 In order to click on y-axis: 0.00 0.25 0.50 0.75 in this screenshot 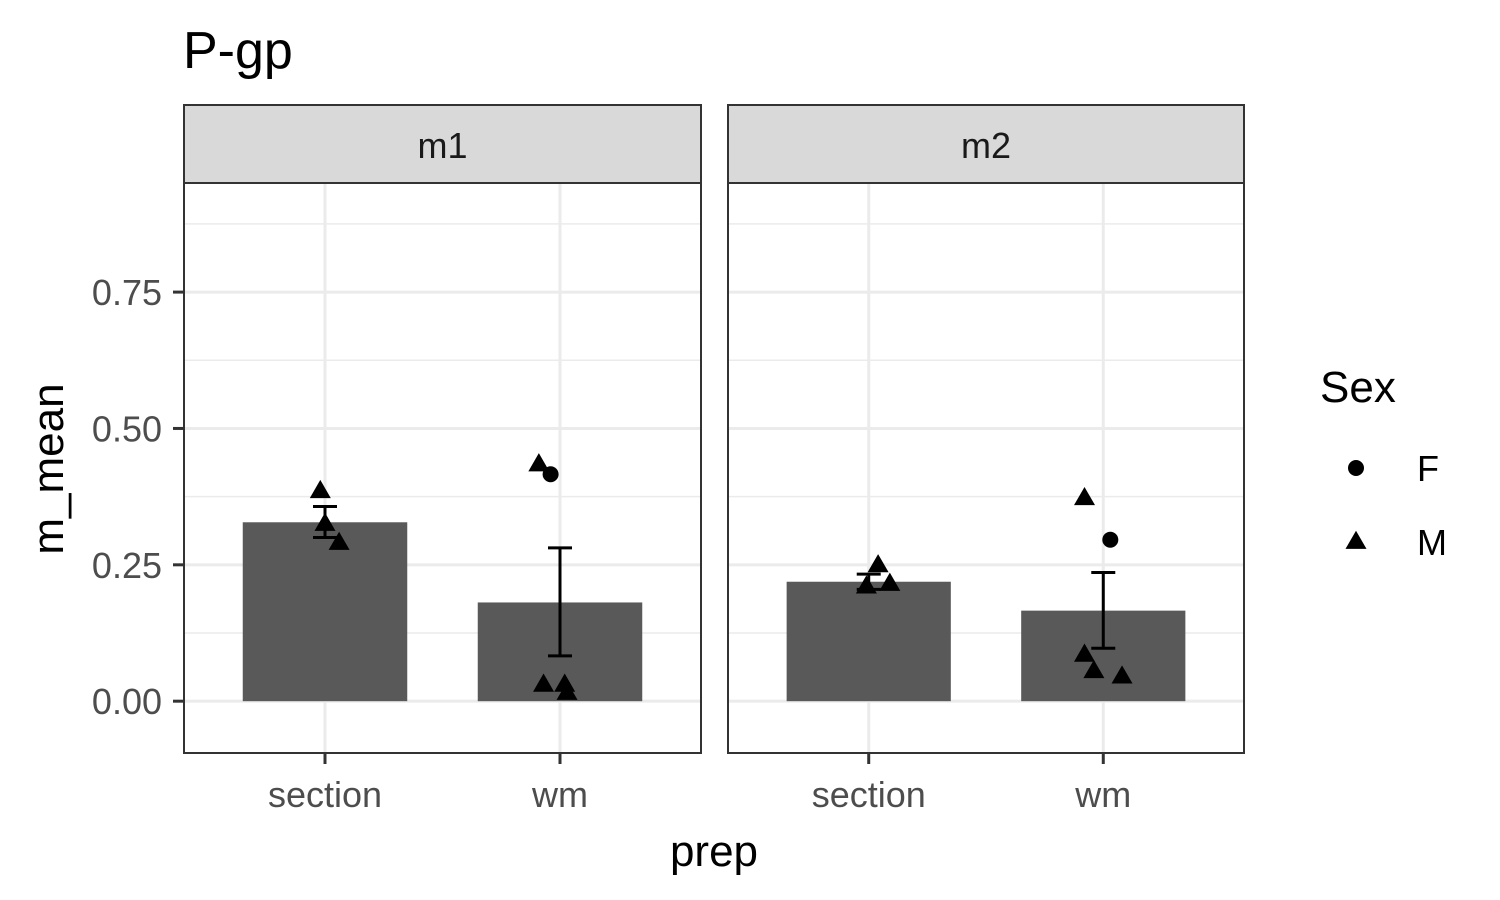, I will do `click(138, 497)`.